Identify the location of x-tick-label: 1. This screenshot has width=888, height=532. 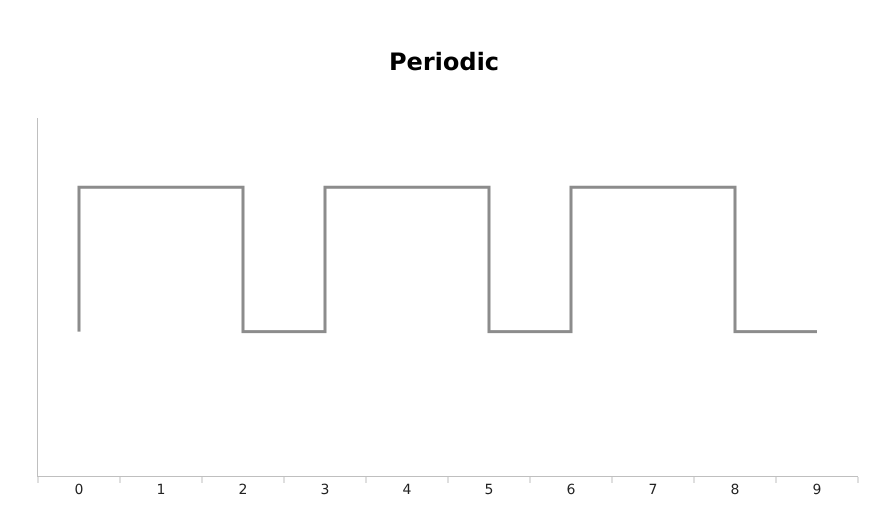
(161, 490).